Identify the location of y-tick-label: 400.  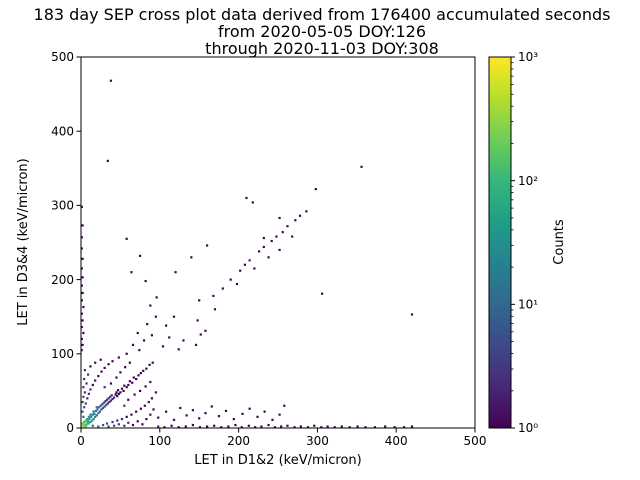
(62, 131).